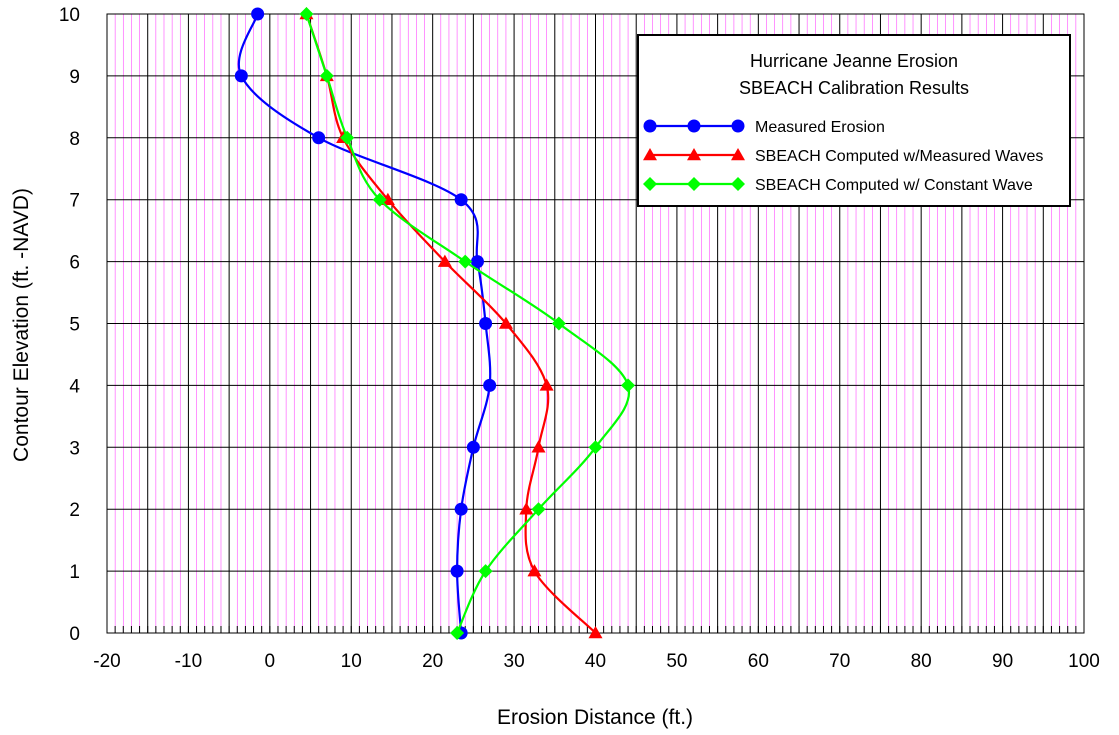  I want to click on x-tick-label: 20, so click(432, 661).